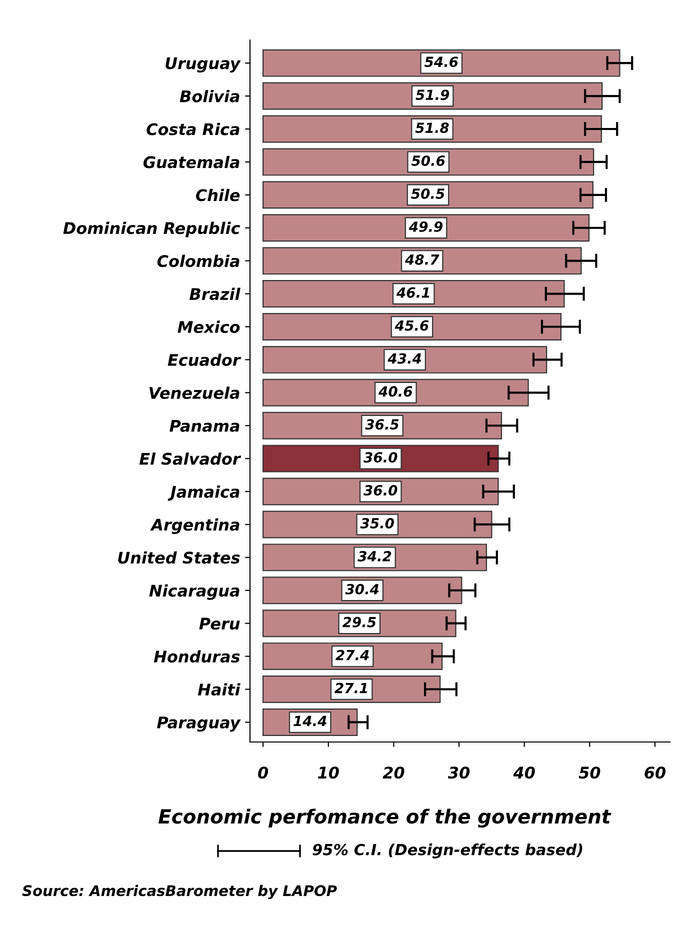 The image size is (691, 937). I want to click on data-label: 34.2, so click(375, 556).